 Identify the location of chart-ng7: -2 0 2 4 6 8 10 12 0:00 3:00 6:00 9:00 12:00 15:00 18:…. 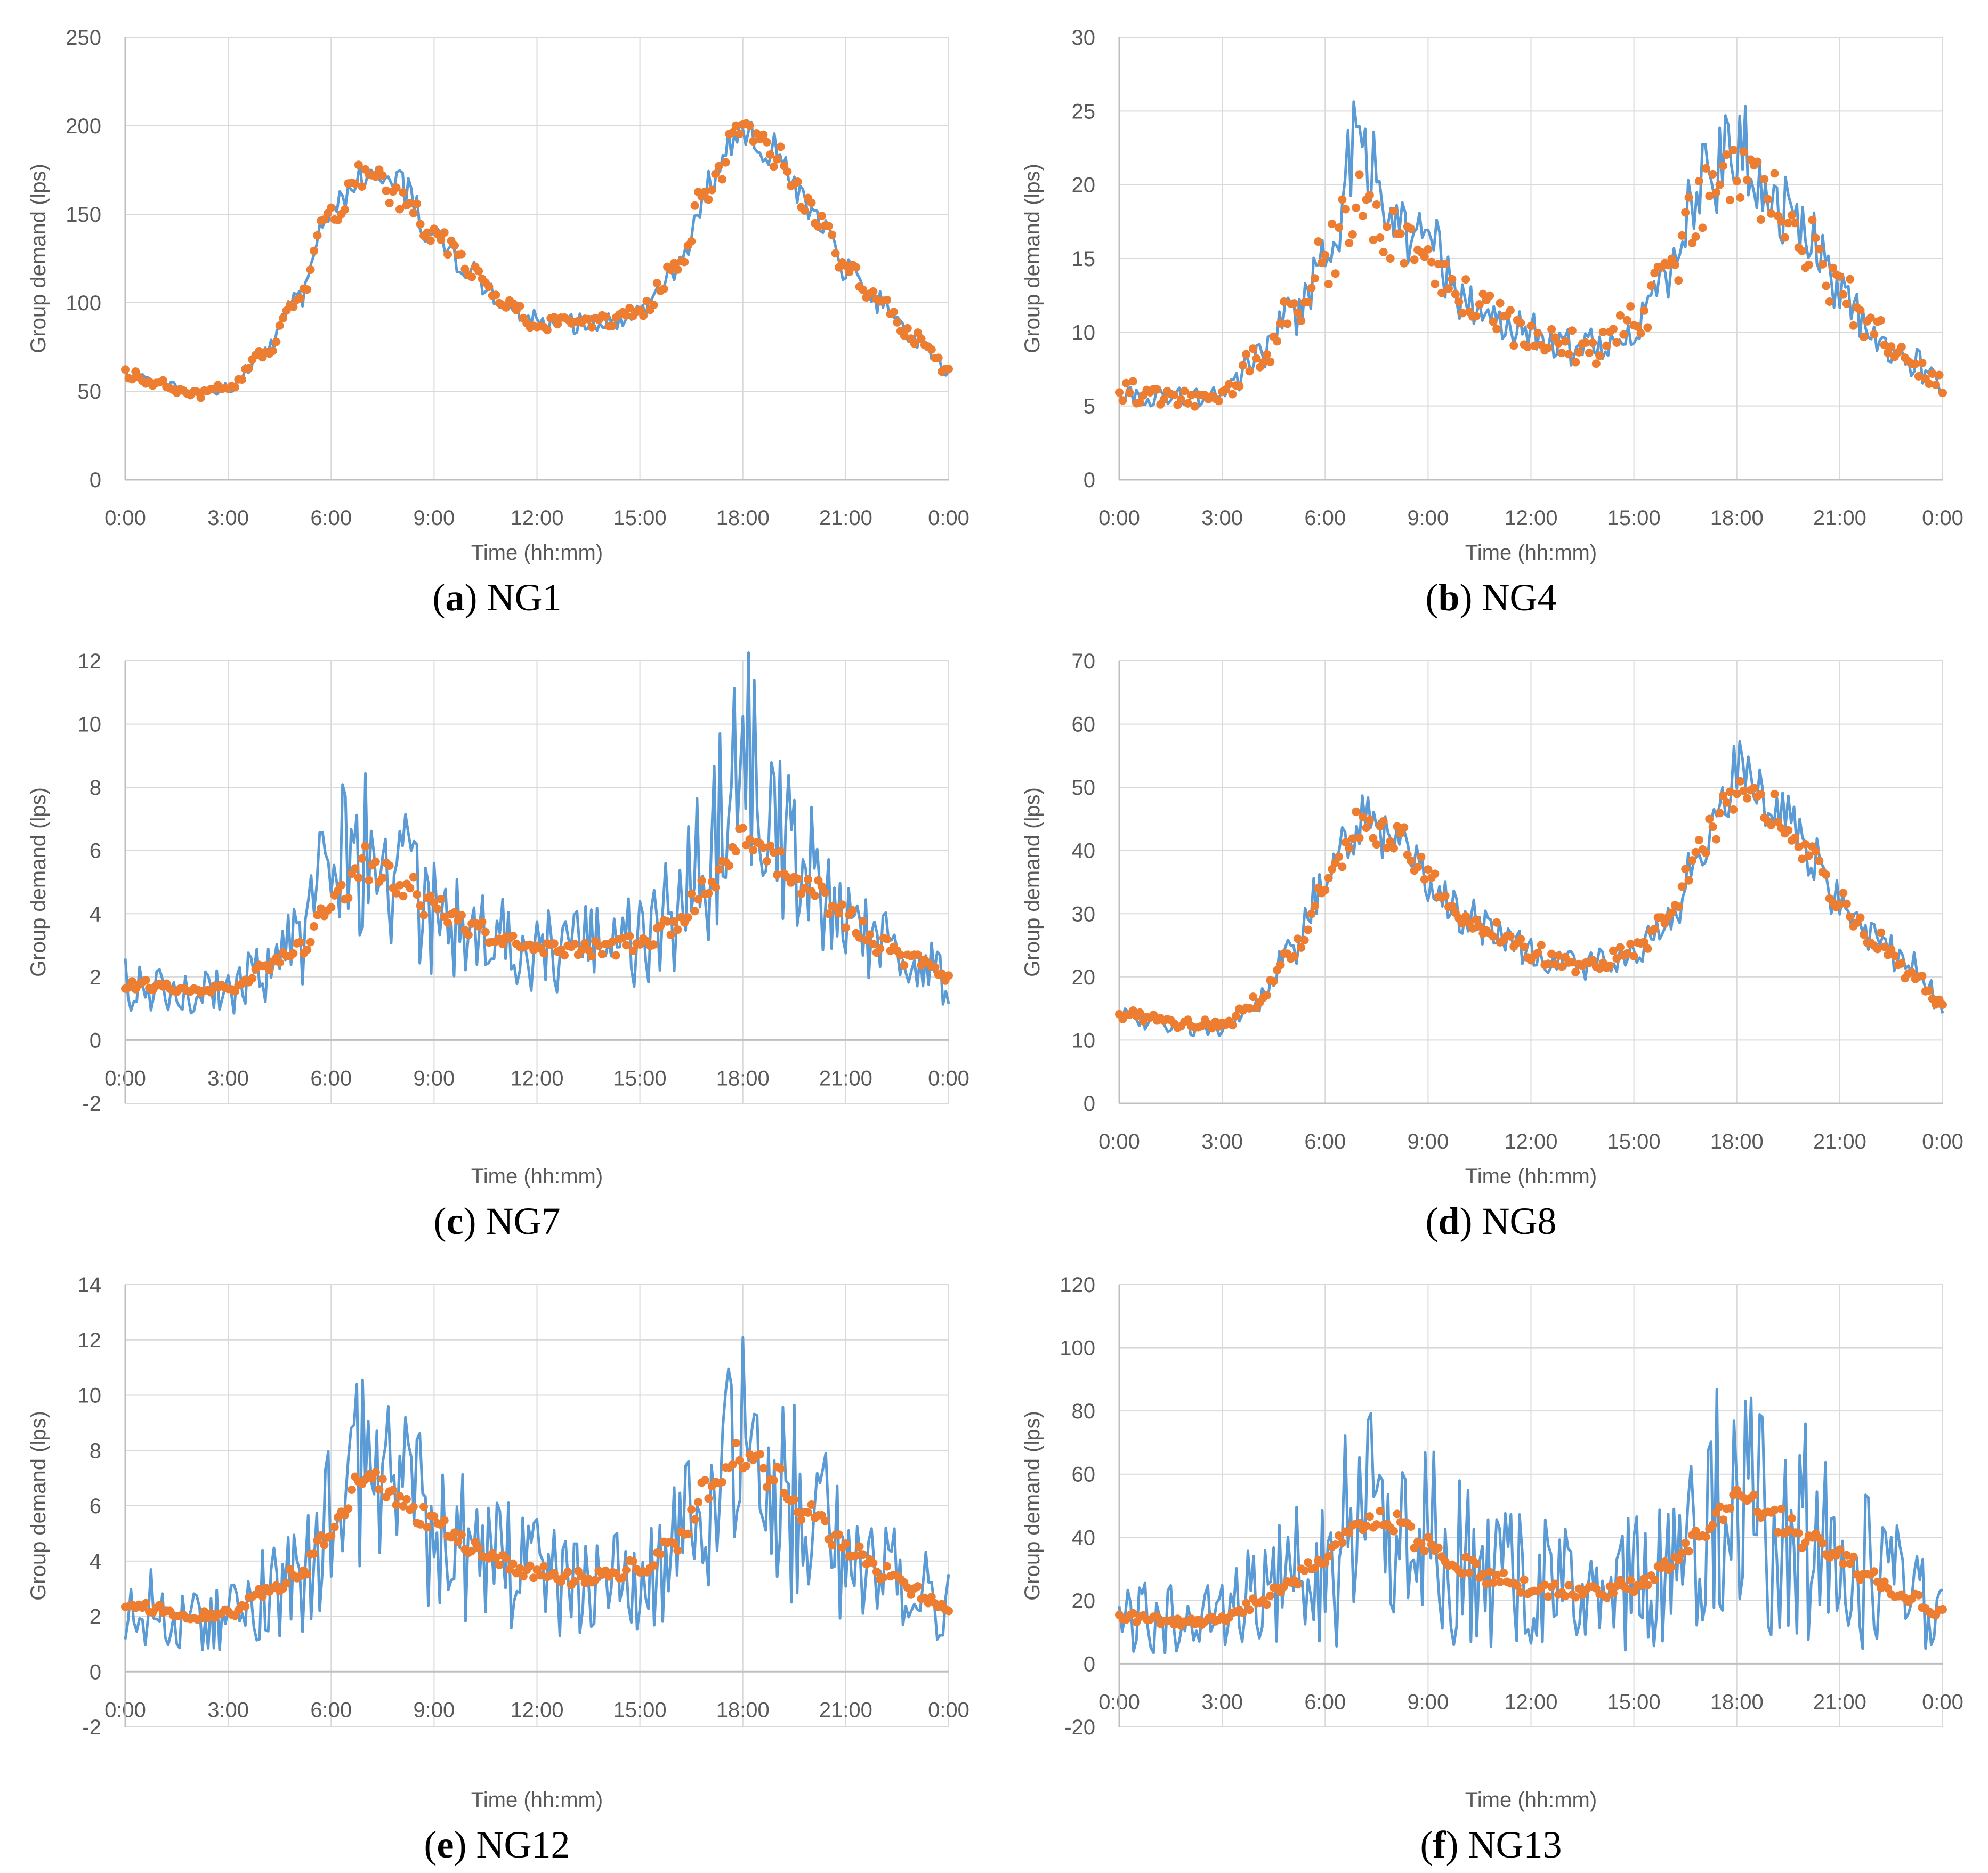
(498, 919).